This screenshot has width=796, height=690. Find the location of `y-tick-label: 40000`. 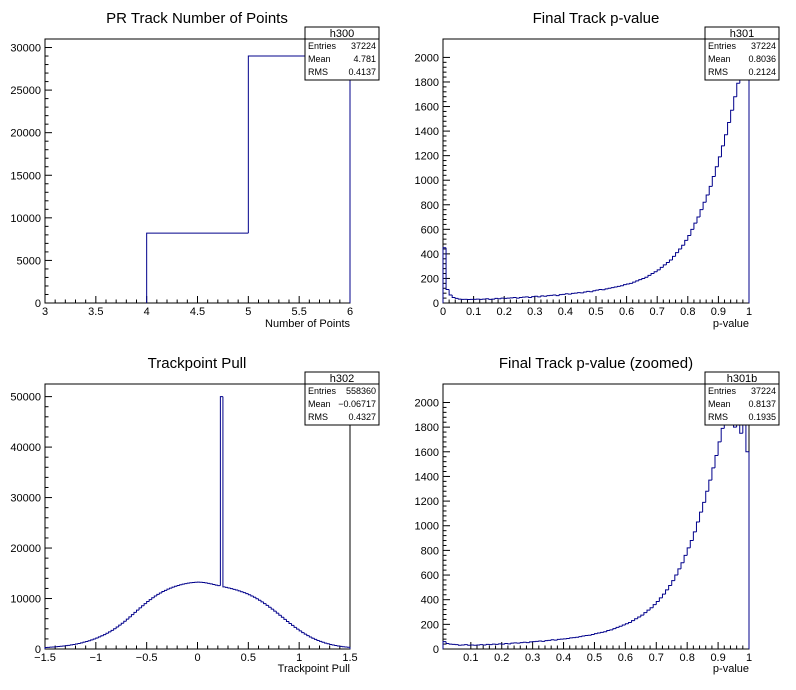

y-tick-label: 40000 is located at coordinates (25, 448).